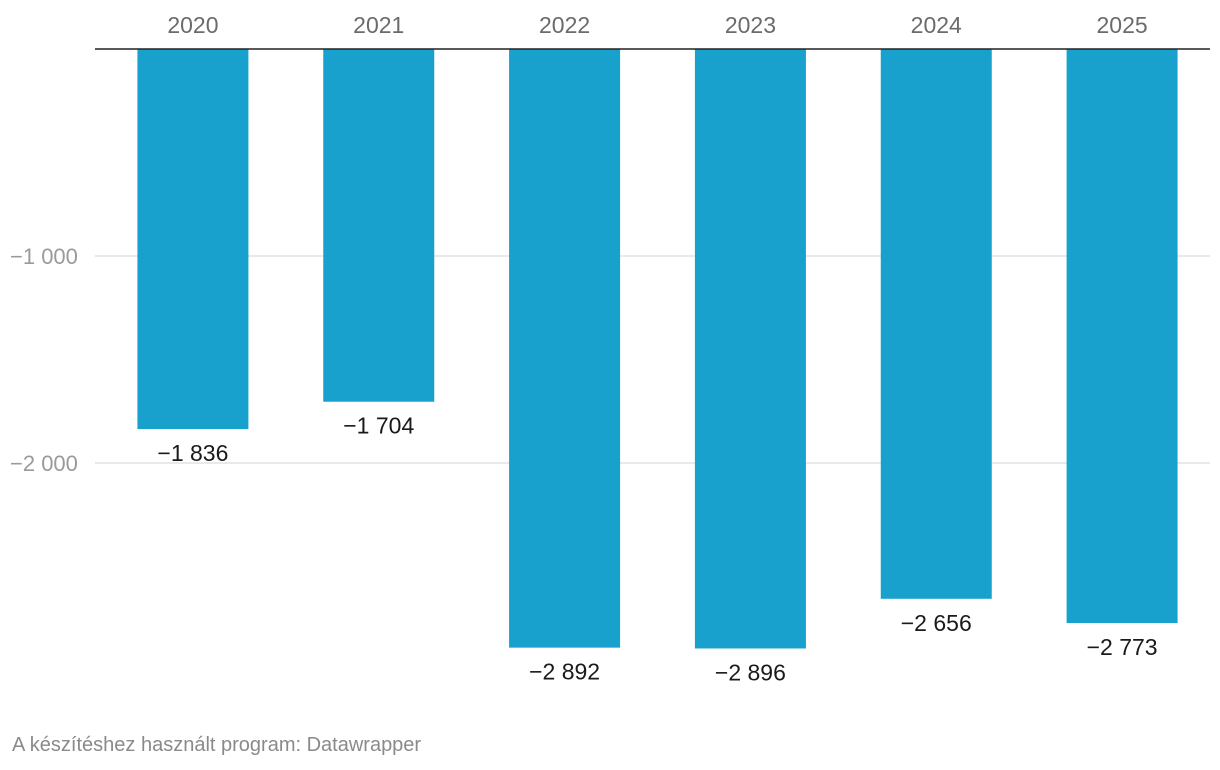  I want to click on category-label-2025: 2025, so click(1121, 25).